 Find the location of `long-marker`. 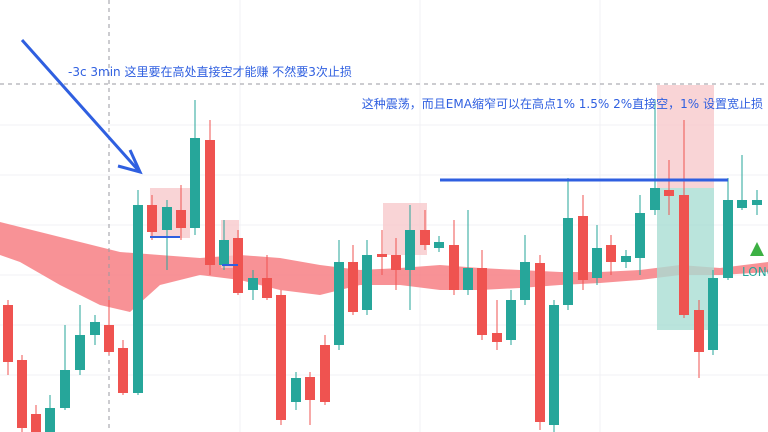

long-marker is located at coordinates (757, 249).